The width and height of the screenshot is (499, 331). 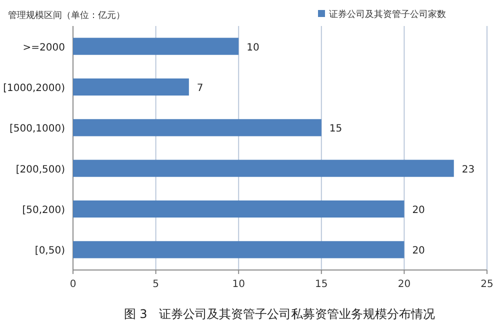 I want to click on x-tick-label: 5, so click(x=155, y=284).